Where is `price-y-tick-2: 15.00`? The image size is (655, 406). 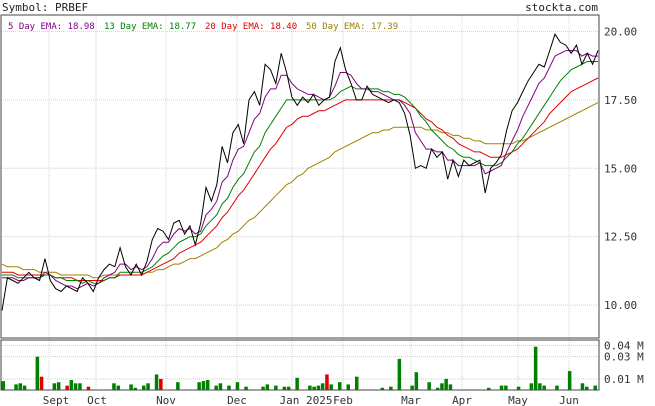
price-y-tick-2: 15.00 is located at coordinates (620, 168).